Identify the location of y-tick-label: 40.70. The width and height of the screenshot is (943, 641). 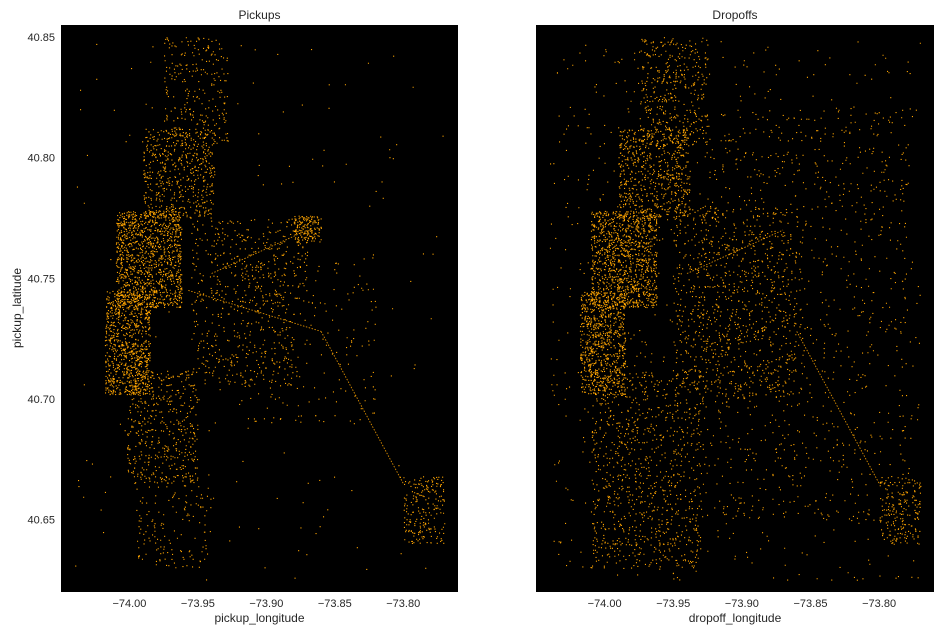
(41, 400).